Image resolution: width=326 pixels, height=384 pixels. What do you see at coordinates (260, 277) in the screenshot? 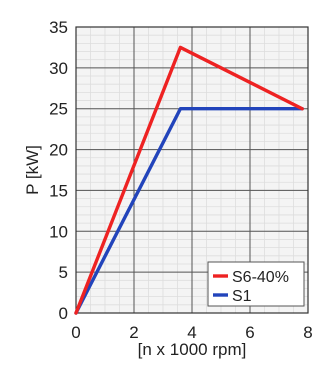
I see `legend-label: S6-40%` at bounding box center [260, 277].